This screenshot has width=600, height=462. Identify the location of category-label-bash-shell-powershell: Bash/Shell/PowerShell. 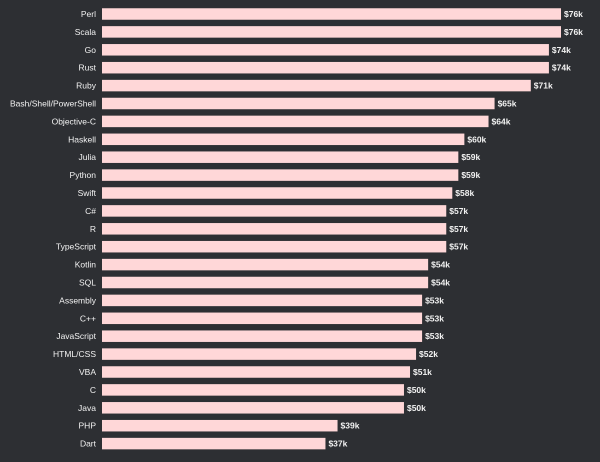
(53, 104).